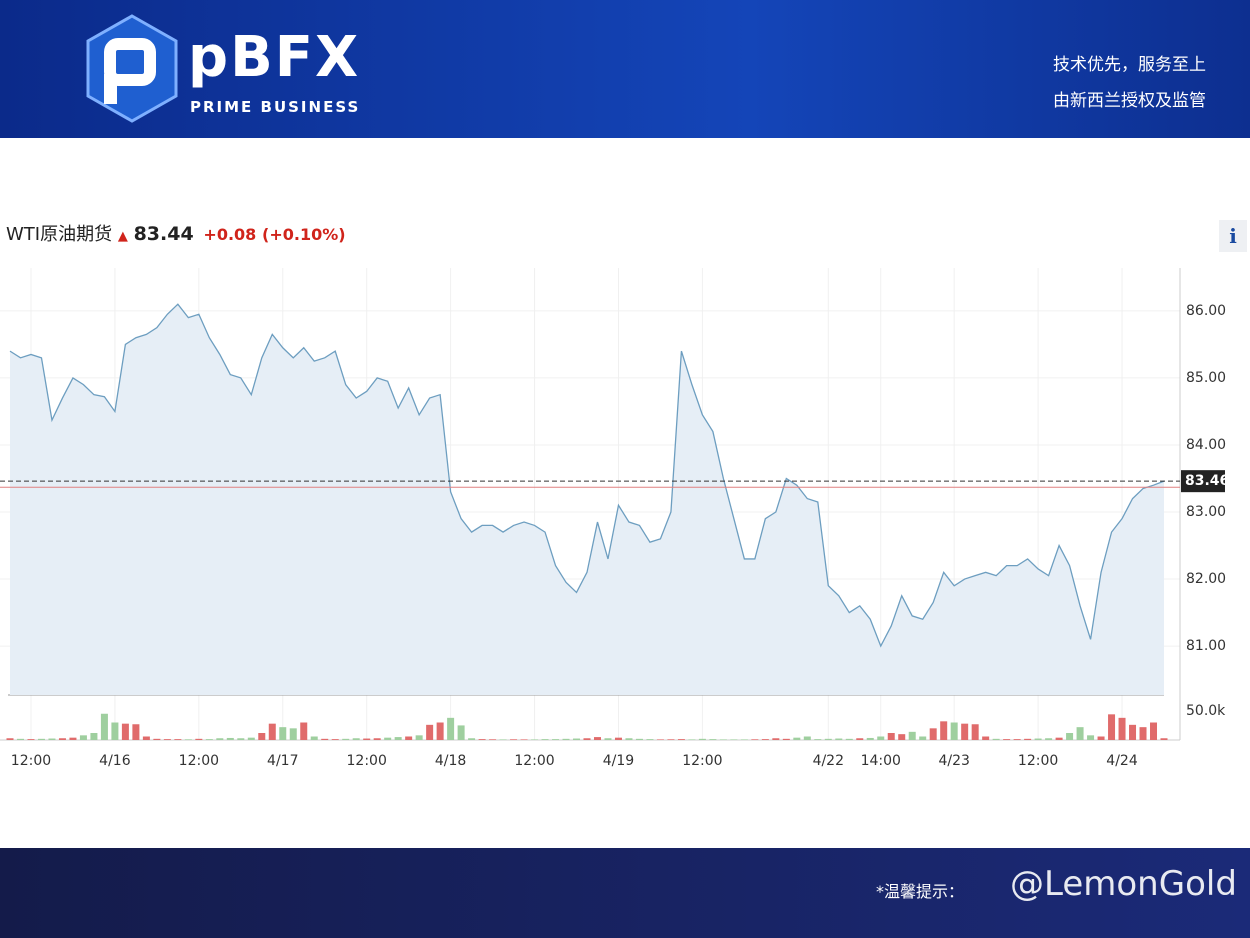 The width and height of the screenshot is (1250, 938). I want to click on x-tick-label: 4/18, so click(450, 761).